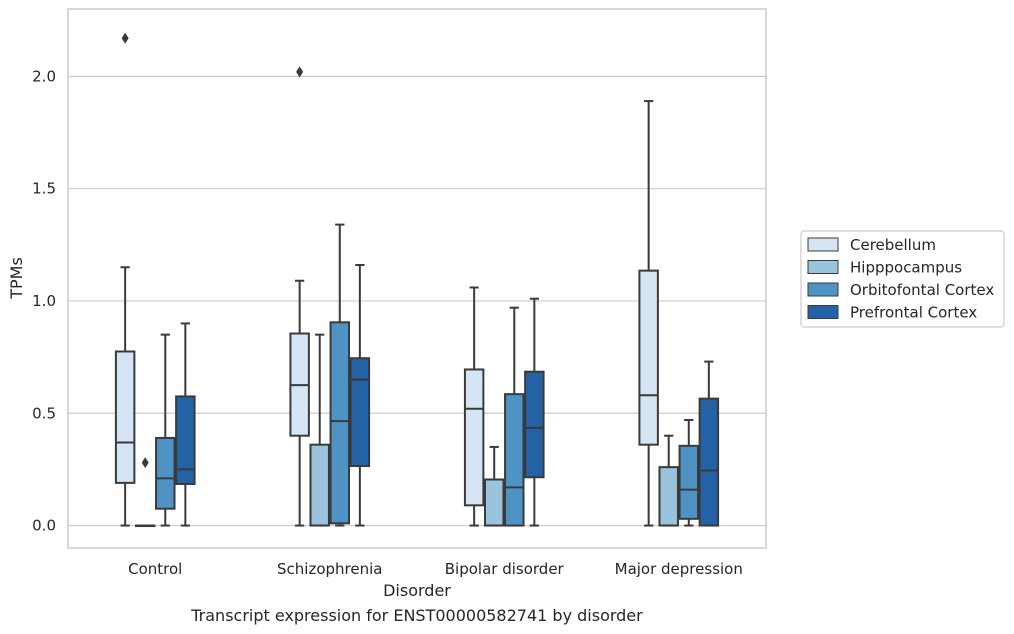 The image size is (1014, 634). I want to click on legend-item: Orbitofontal Cortex, so click(900, 290).